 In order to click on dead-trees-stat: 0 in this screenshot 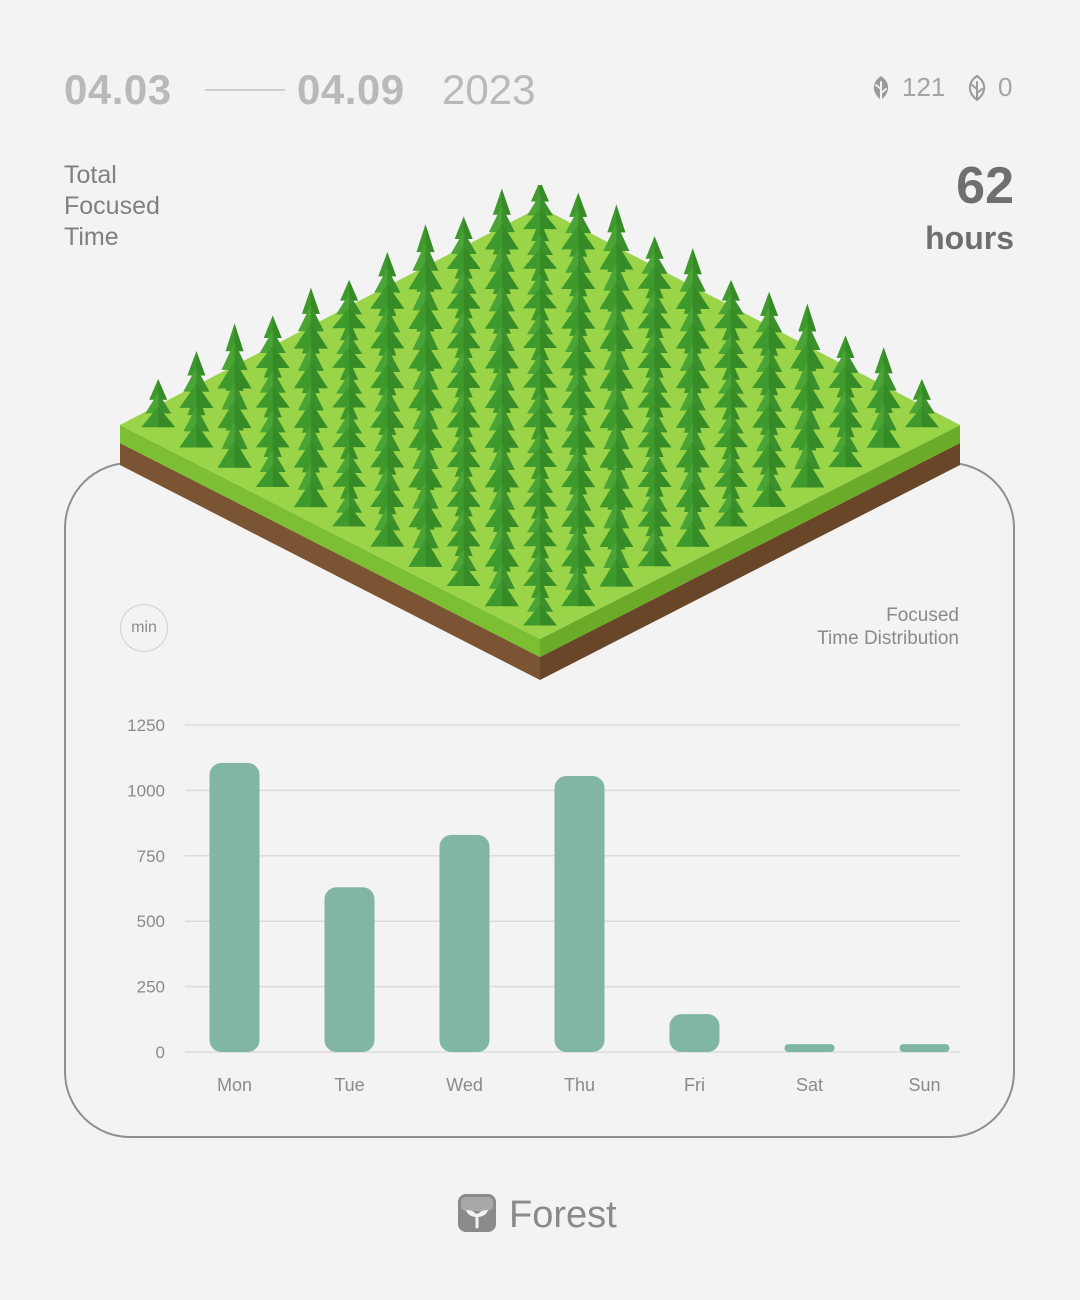, I will do `click(988, 87)`.